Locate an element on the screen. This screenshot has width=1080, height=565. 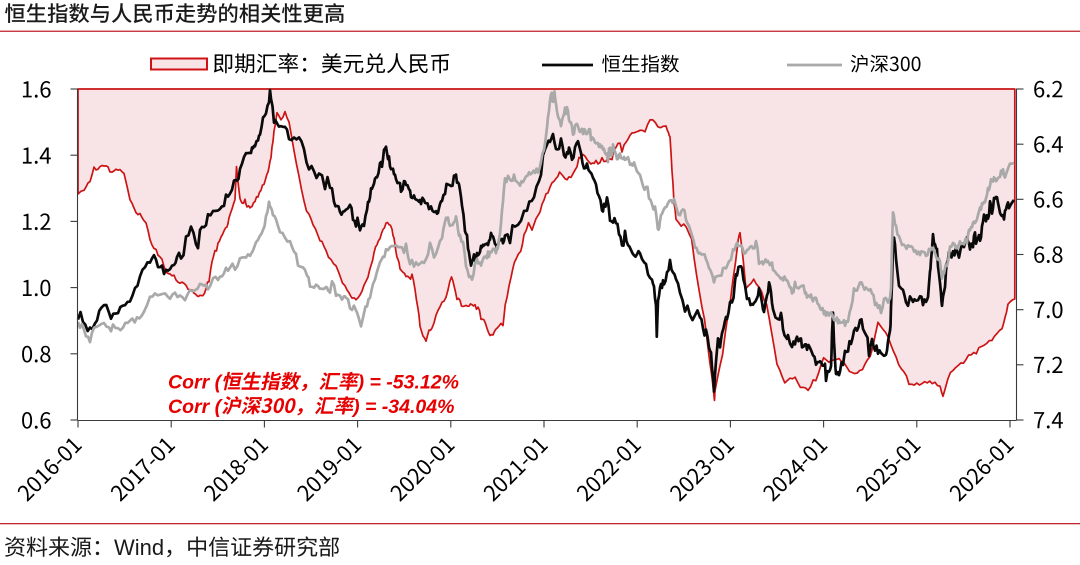
svg-text: ) = -53.12% is located at coordinates (407, 383).